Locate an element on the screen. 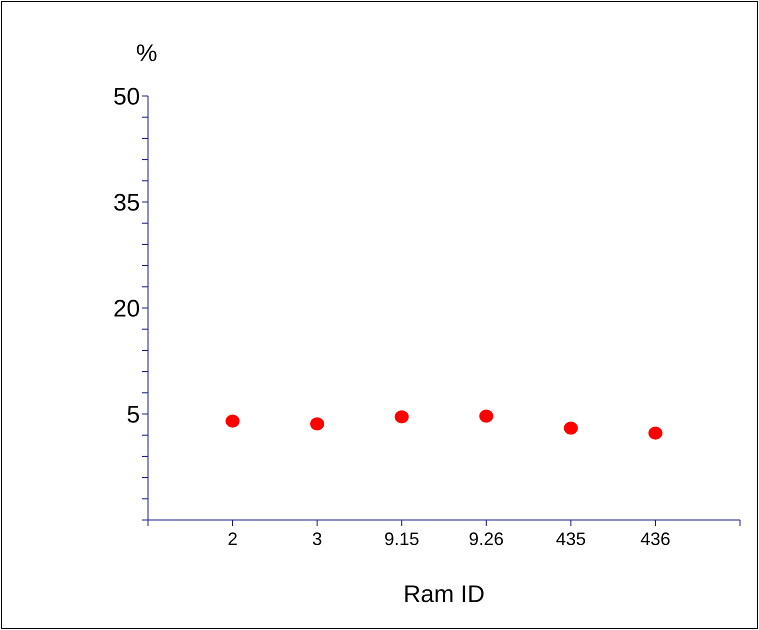 The height and width of the screenshot is (630, 759). y-tick-label: 50 is located at coordinates (126, 97).